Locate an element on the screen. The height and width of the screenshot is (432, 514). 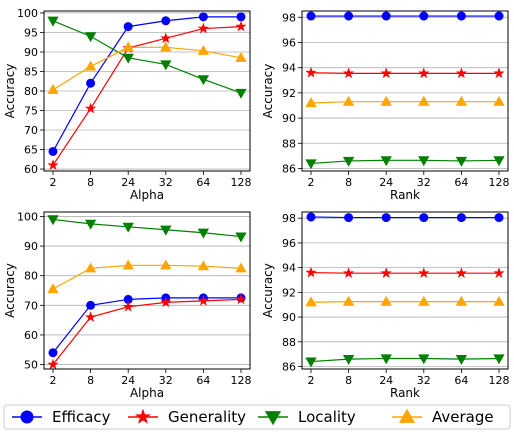
y-tick-label: 75 is located at coordinates (31, 111).